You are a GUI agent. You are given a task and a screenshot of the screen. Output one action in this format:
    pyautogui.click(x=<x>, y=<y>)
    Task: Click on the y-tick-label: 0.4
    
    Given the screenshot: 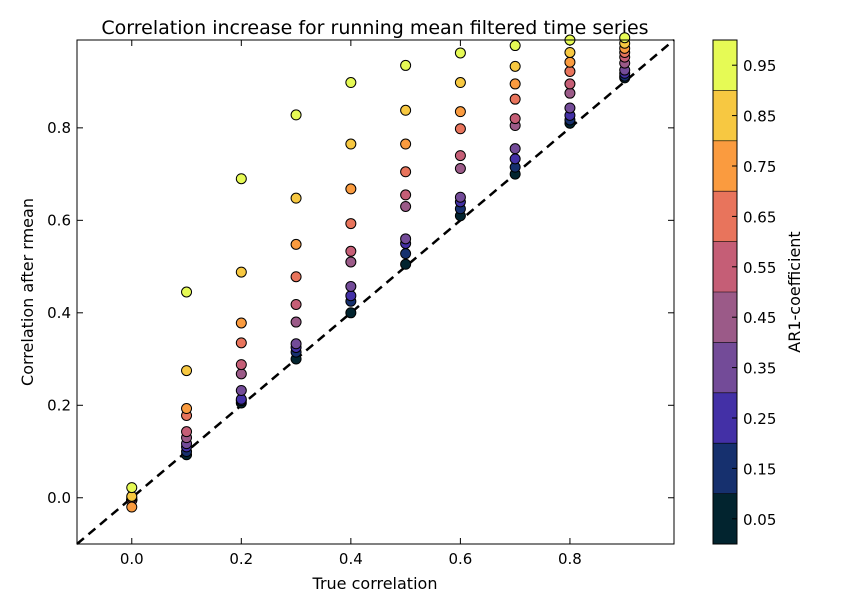 What is the action you would take?
    pyautogui.click(x=59, y=313)
    